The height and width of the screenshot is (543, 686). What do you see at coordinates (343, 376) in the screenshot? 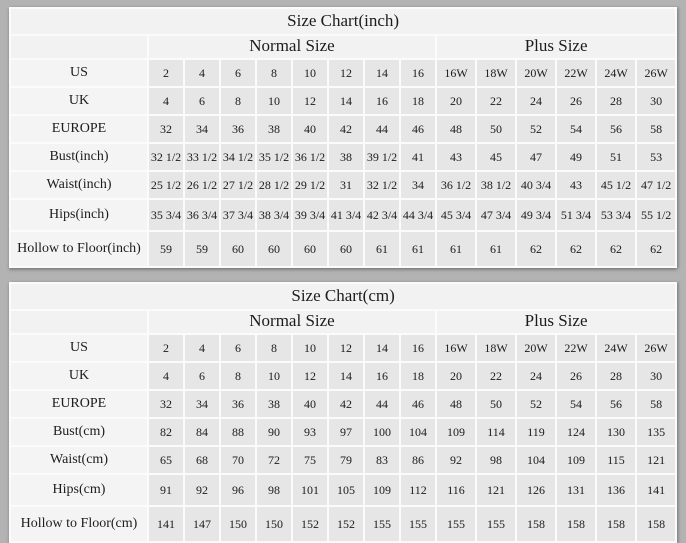
I see `table-row: UK 4 6 8 10 12 14 16 18 20 22 24 26 28 30` at bounding box center [343, 376].